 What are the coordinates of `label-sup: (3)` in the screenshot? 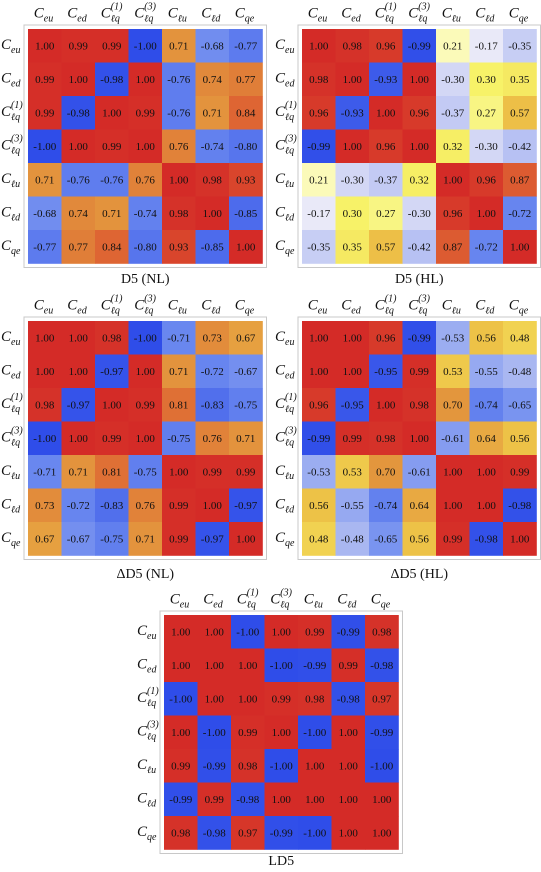 It's located at (150, 298).